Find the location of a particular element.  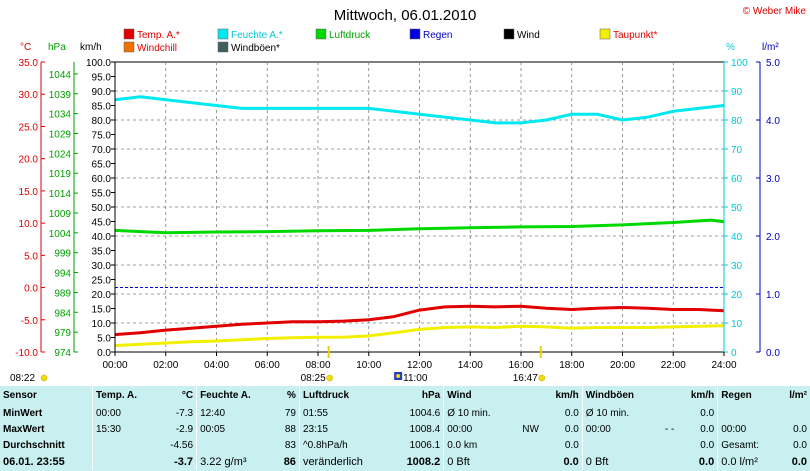

axis-tick-label: 0 is located at coordinates (734, 353).